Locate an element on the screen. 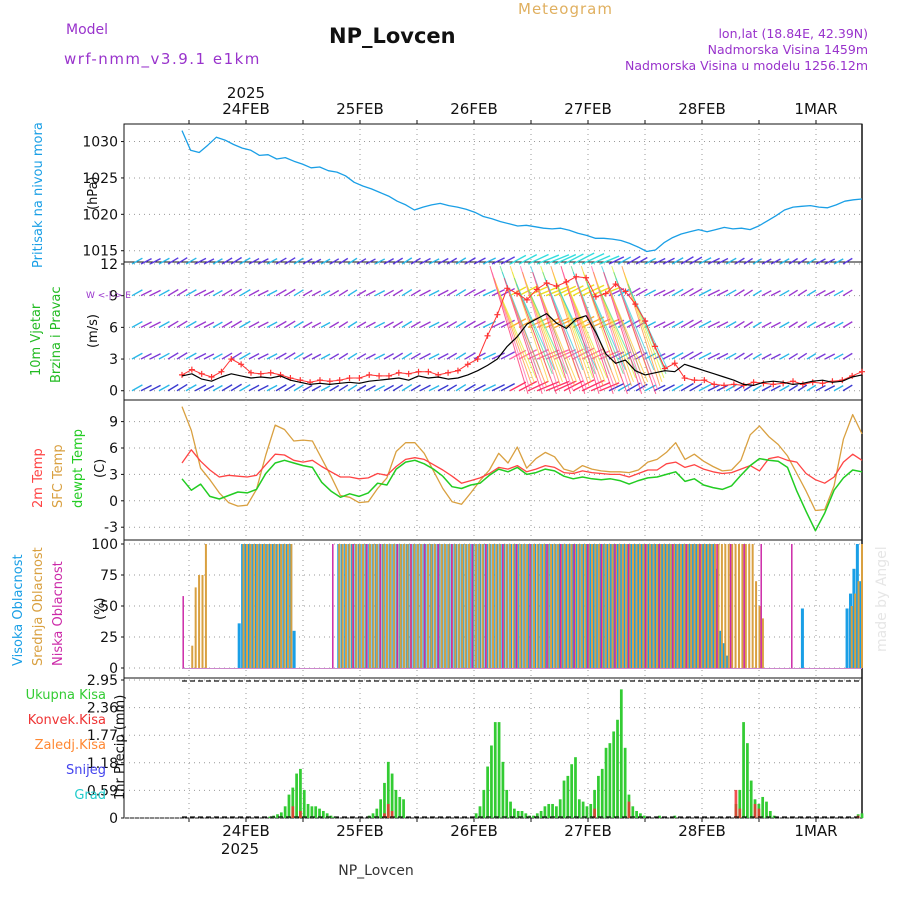  dewpt-label: dewpt Temp is located at coordinates (78, 468).